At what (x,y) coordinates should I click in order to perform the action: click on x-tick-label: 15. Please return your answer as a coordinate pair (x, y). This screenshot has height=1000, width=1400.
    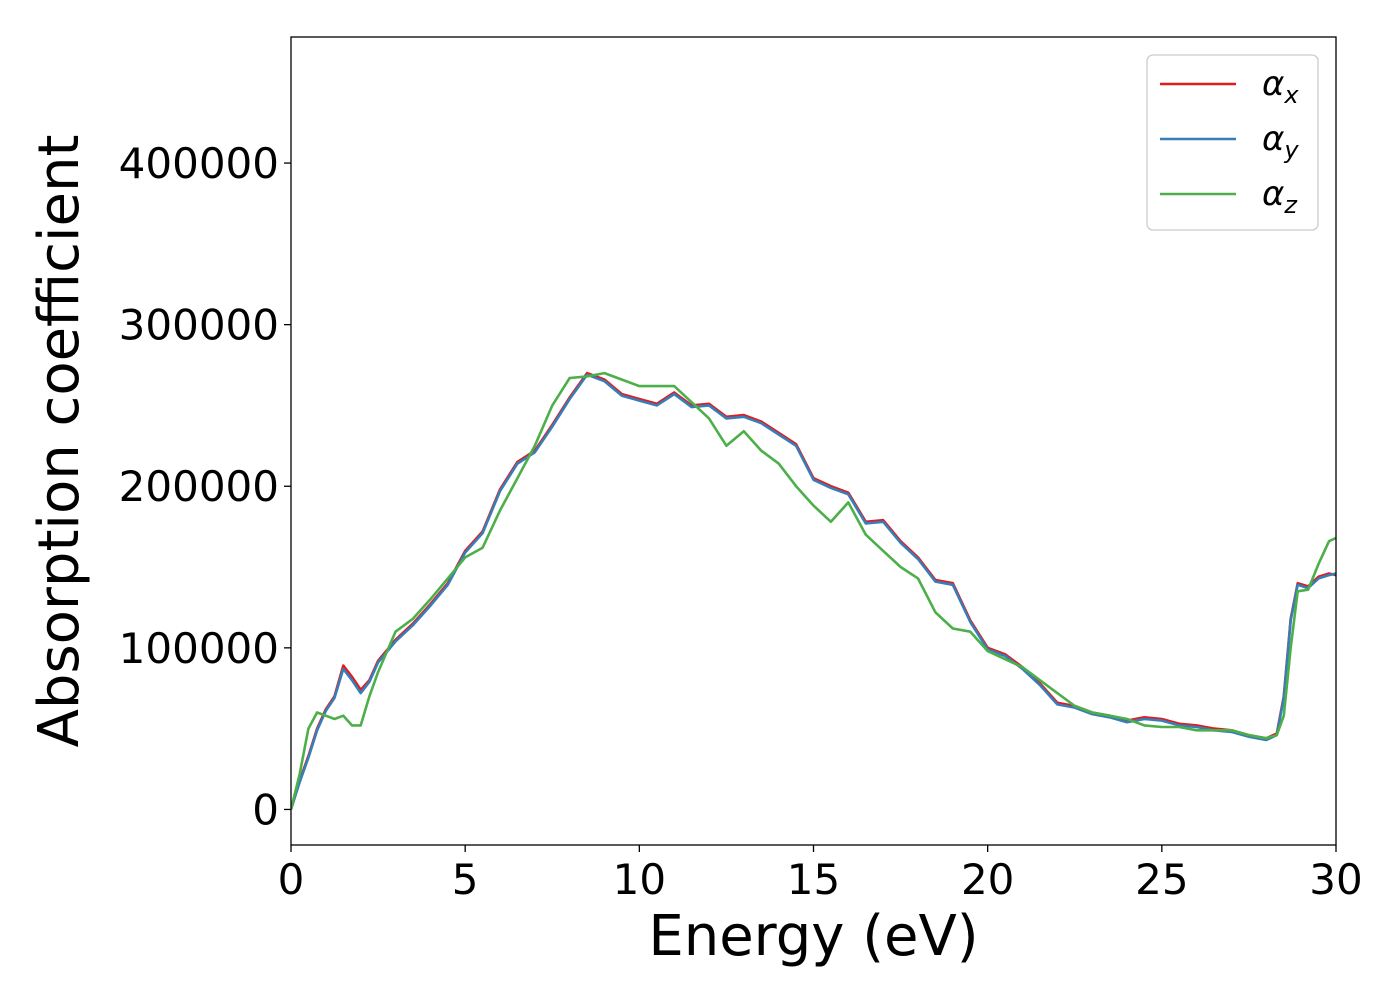
    Looking at the image, I should click on (813, 879).